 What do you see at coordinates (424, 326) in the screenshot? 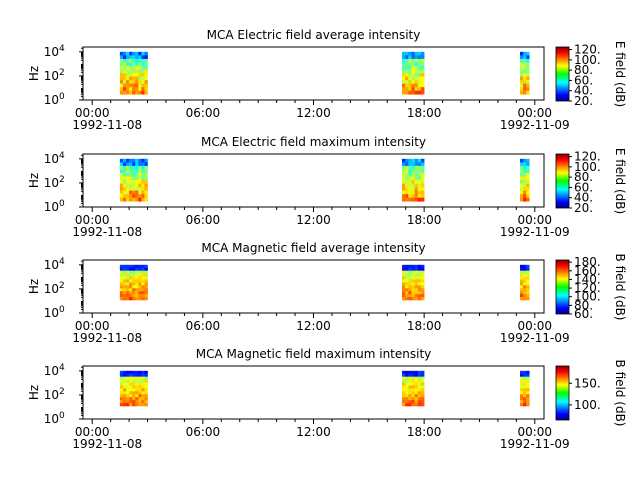
I see `x-tick-label: 18:00` at bounding box center [424, 326].